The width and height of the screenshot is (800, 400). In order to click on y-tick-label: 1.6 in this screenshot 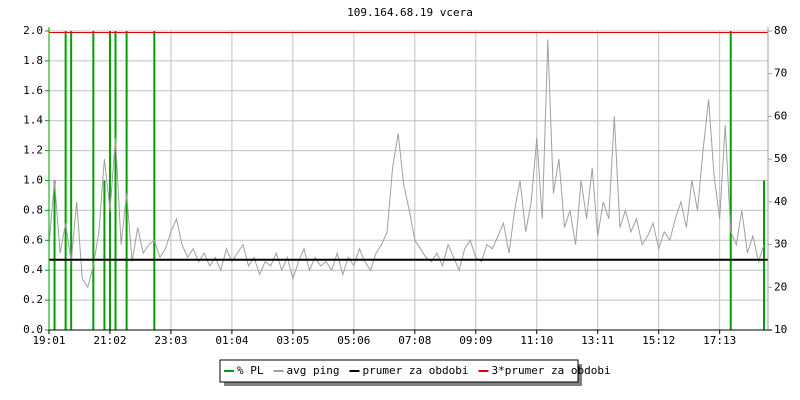, I will do `click(33, 90)`.